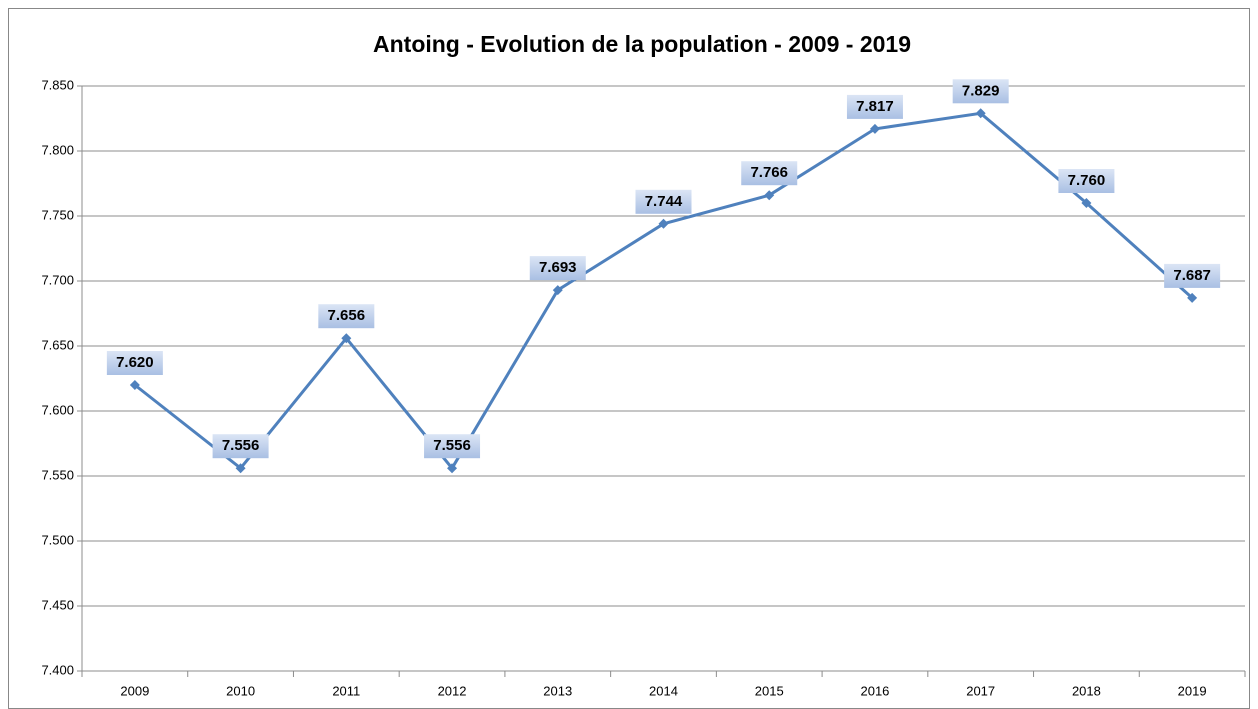 This screenshot has width=1258, height=709. What do you see at coordinates (663, 690) in the screenshot?
I see `x-tick-label: 2014` at bounding box center [663, 690].